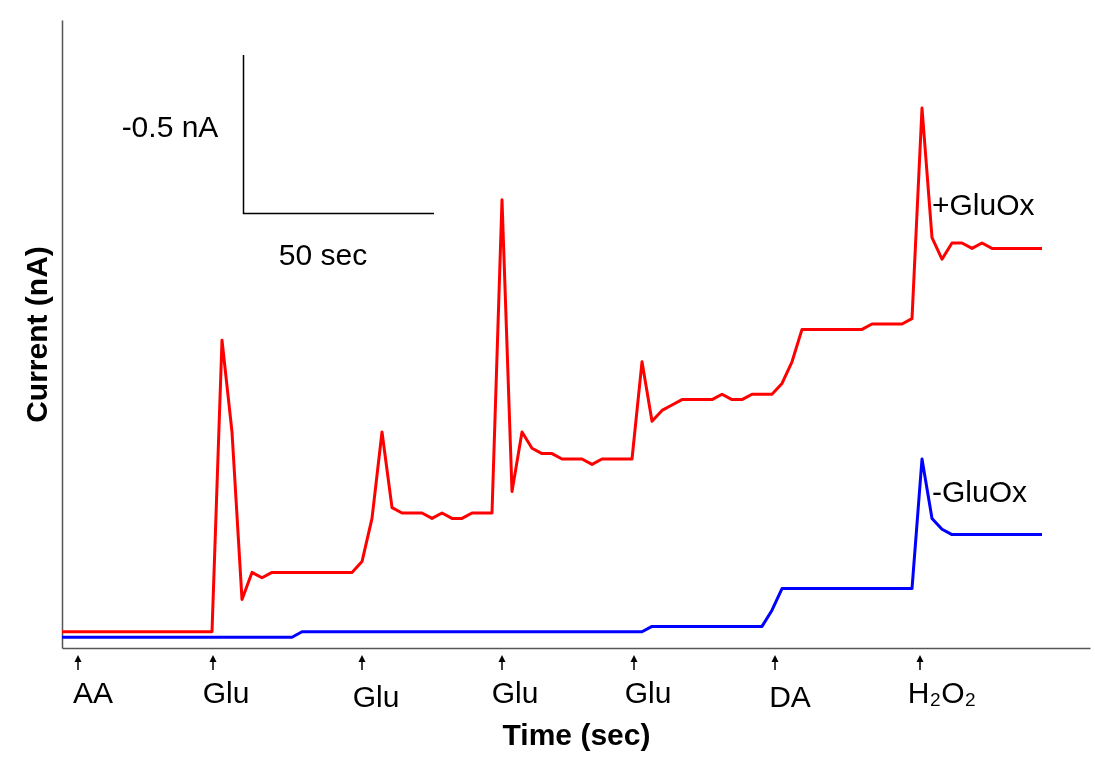  Describe the element at coordinates (942, 693) in the screenshot. I see `text: H₂O₂` at that location.